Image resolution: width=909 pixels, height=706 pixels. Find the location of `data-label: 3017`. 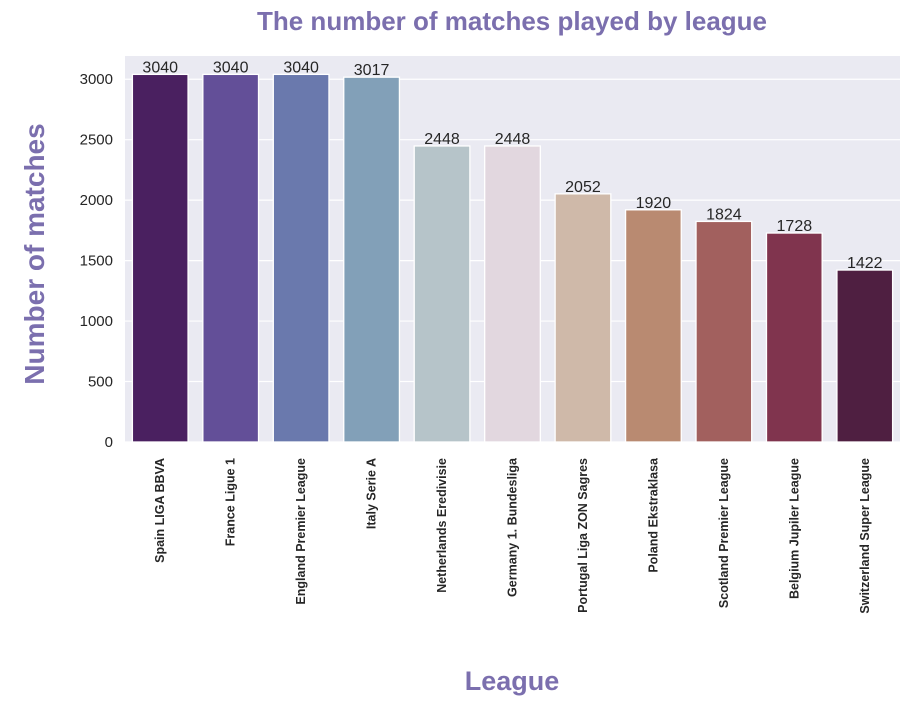

data-label: 3017 is located at coordinates (372, 70).